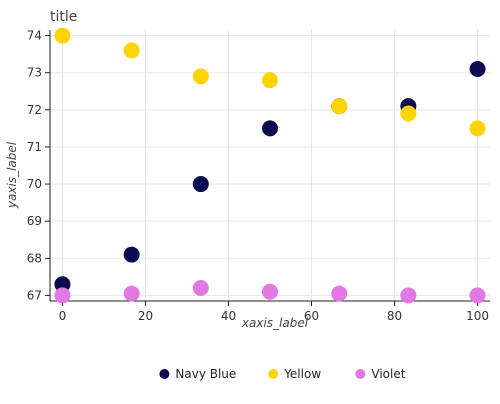 The height and width of the screenshot is (404, 500). I want to click on legend-marker-yellow, so click(273, 374).